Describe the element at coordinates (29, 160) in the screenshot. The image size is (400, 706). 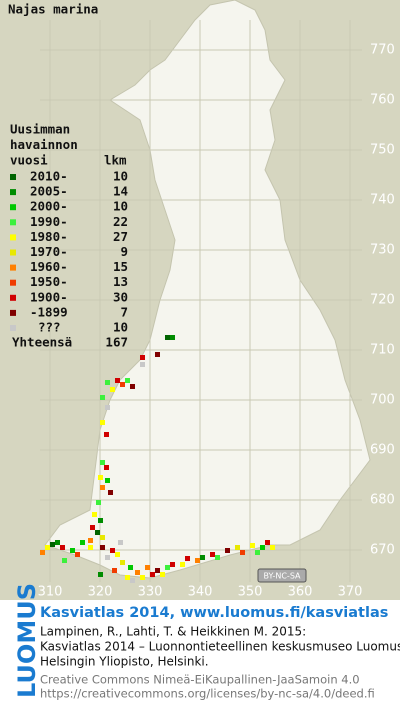
I see `legend-header: vuosi` at that location.